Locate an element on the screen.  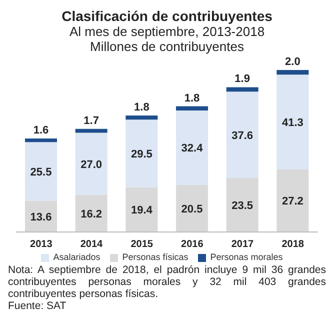
legend-label: Personas físicas is located at coordinates (155, 257).